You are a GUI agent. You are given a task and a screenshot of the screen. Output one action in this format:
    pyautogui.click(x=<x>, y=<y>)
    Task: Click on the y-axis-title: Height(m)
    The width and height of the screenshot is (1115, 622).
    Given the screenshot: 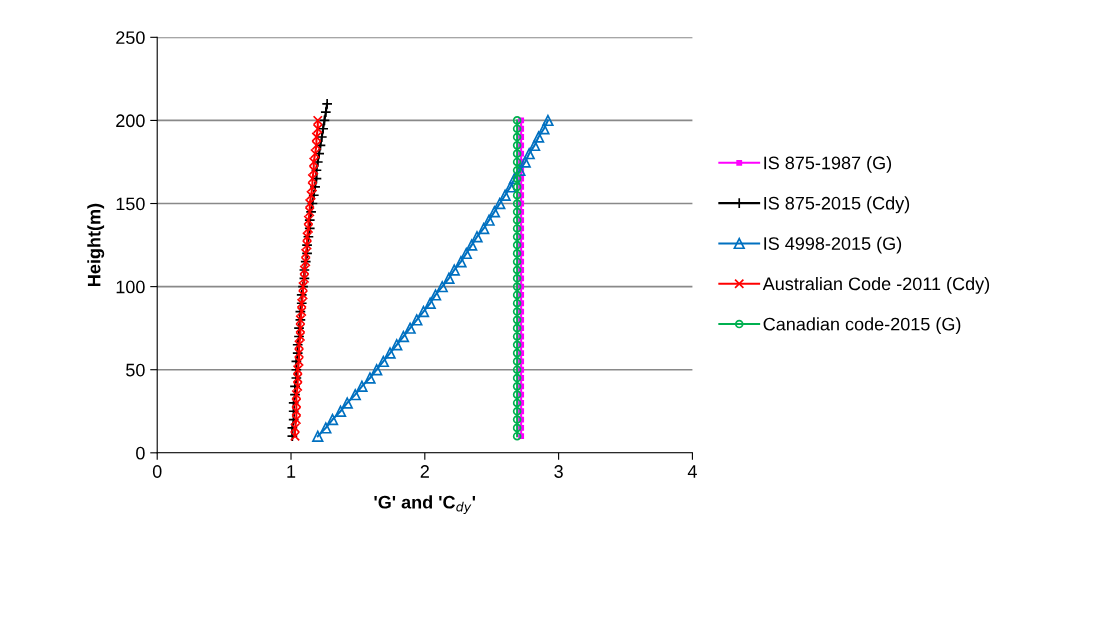 What is the action you would take?
    pyautogui.click(x=96, y=244)
    